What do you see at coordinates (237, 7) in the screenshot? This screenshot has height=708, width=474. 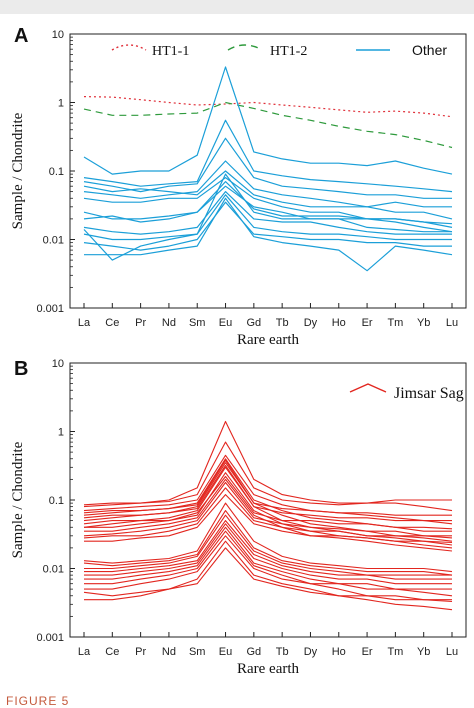 I see `top-strip` at bounding box center [237, 7].